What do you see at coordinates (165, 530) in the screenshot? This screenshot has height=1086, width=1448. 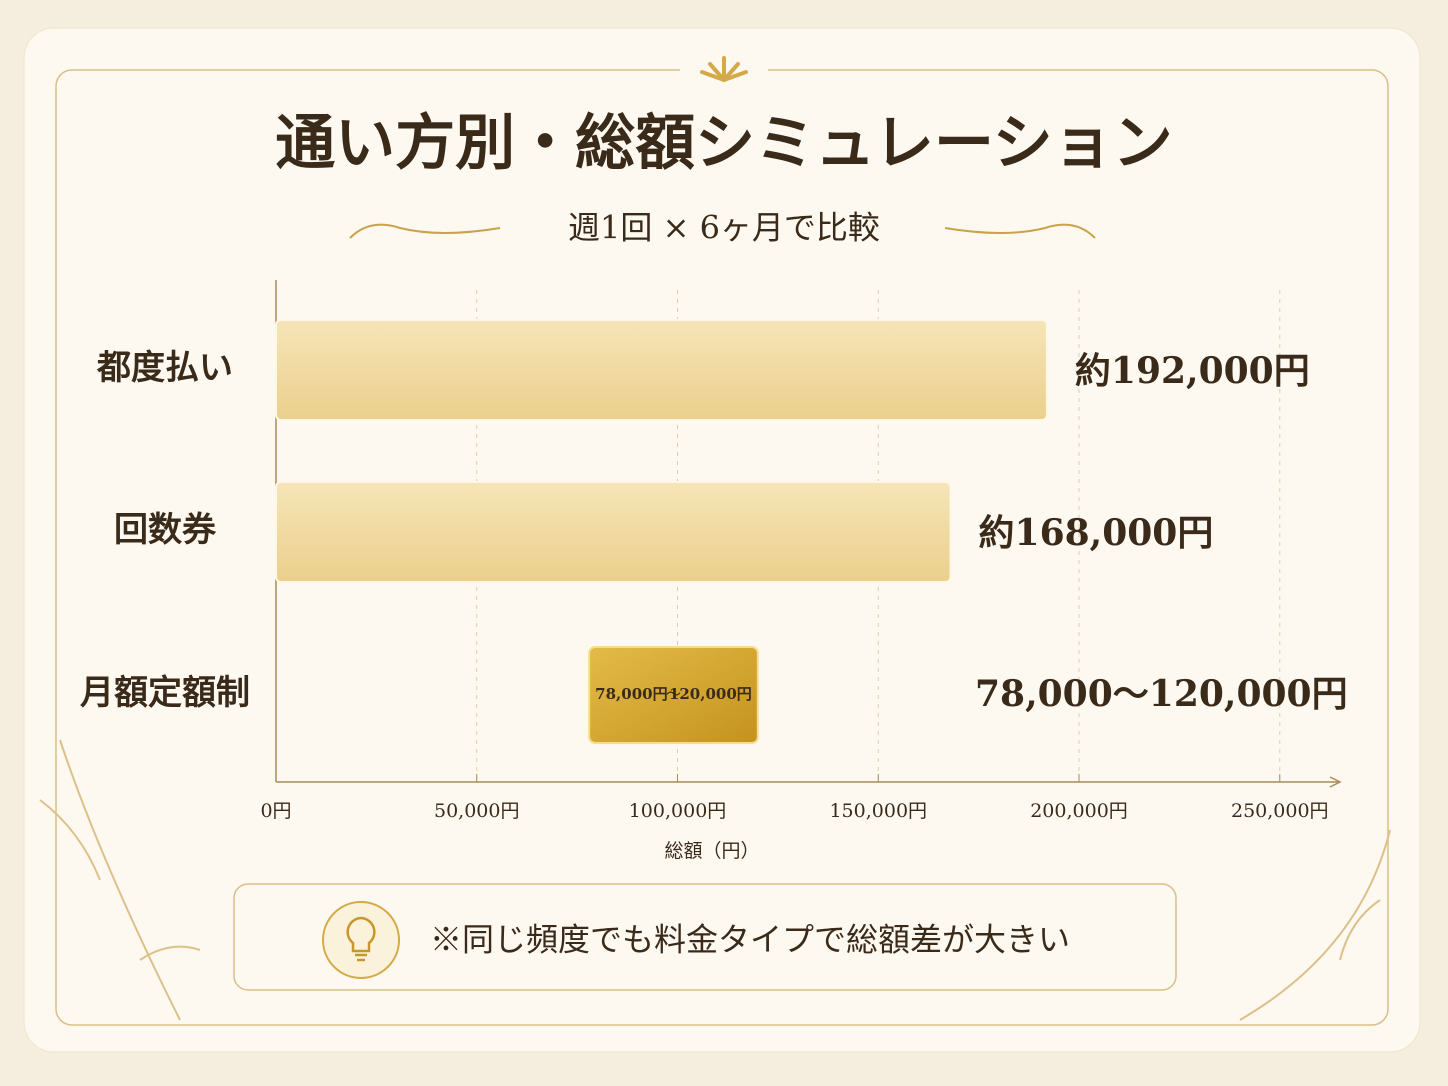 I see `category-label: 回数券` at bounding box center [165, 530].